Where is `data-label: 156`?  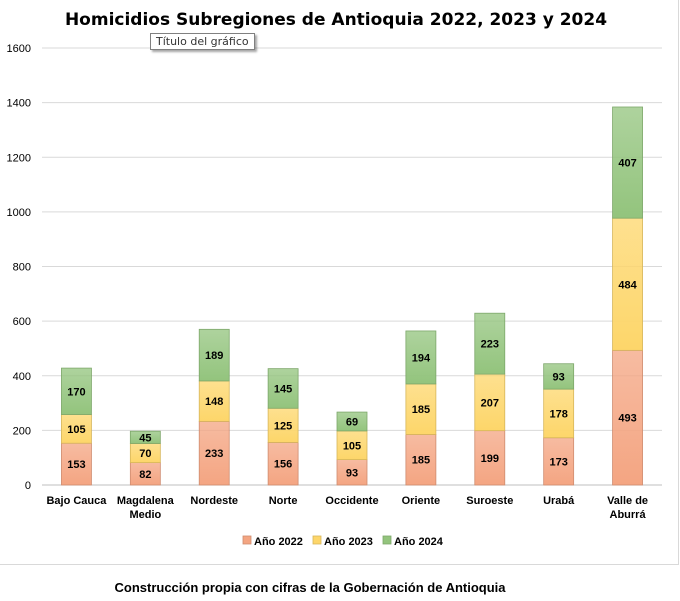
data-label: 156 is located at coordinates (283, 465).